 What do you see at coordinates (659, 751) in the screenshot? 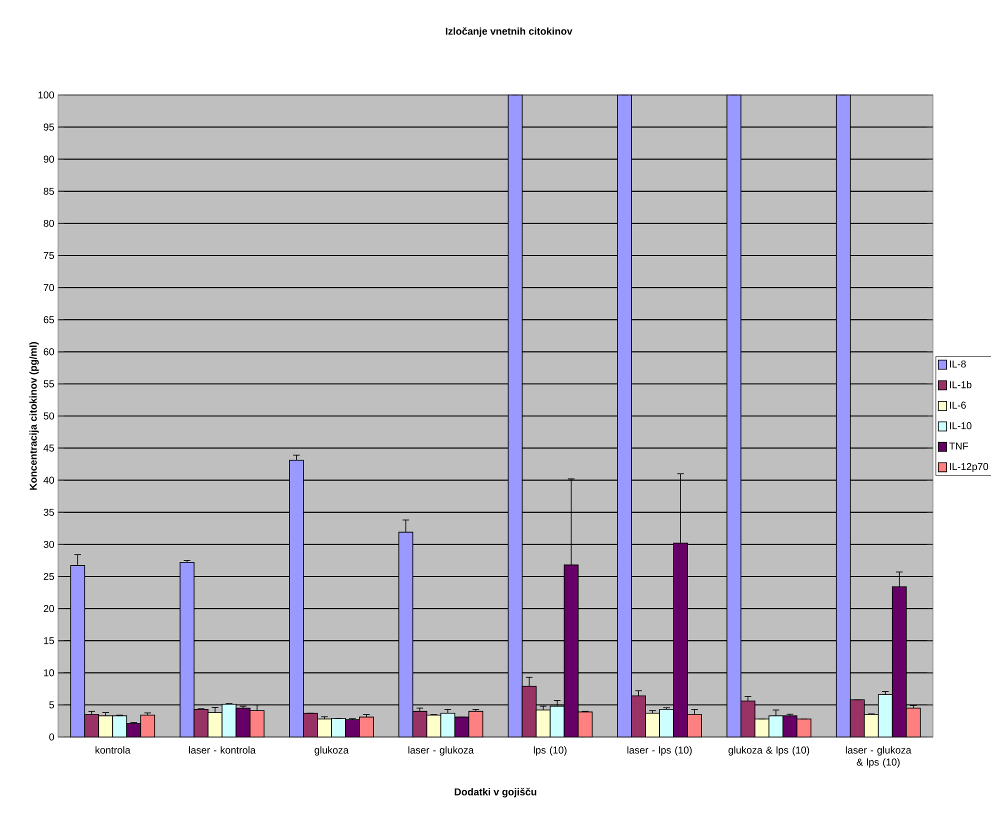
I see `x-tick-label: laser - lps (10)` at bounding box center [659, 751].